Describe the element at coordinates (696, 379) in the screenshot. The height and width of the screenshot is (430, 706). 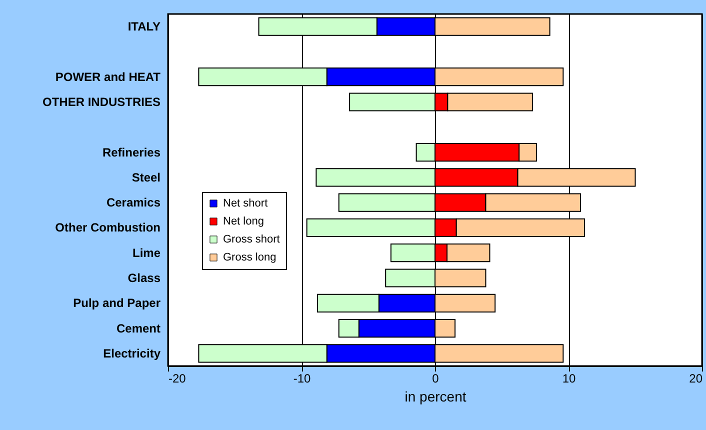
I see `x-tick-label: 20` at that location.